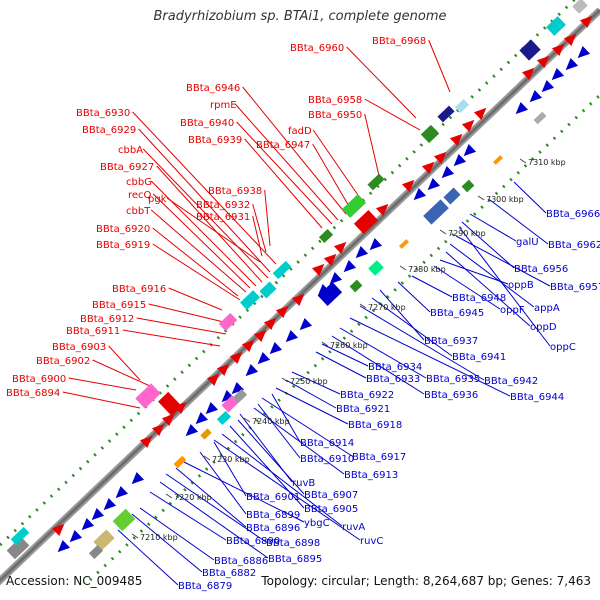 The width and height of the screenshot is (600, 600). I want to click on gene-label-reverse: BBta_6941, so click(479, 357).